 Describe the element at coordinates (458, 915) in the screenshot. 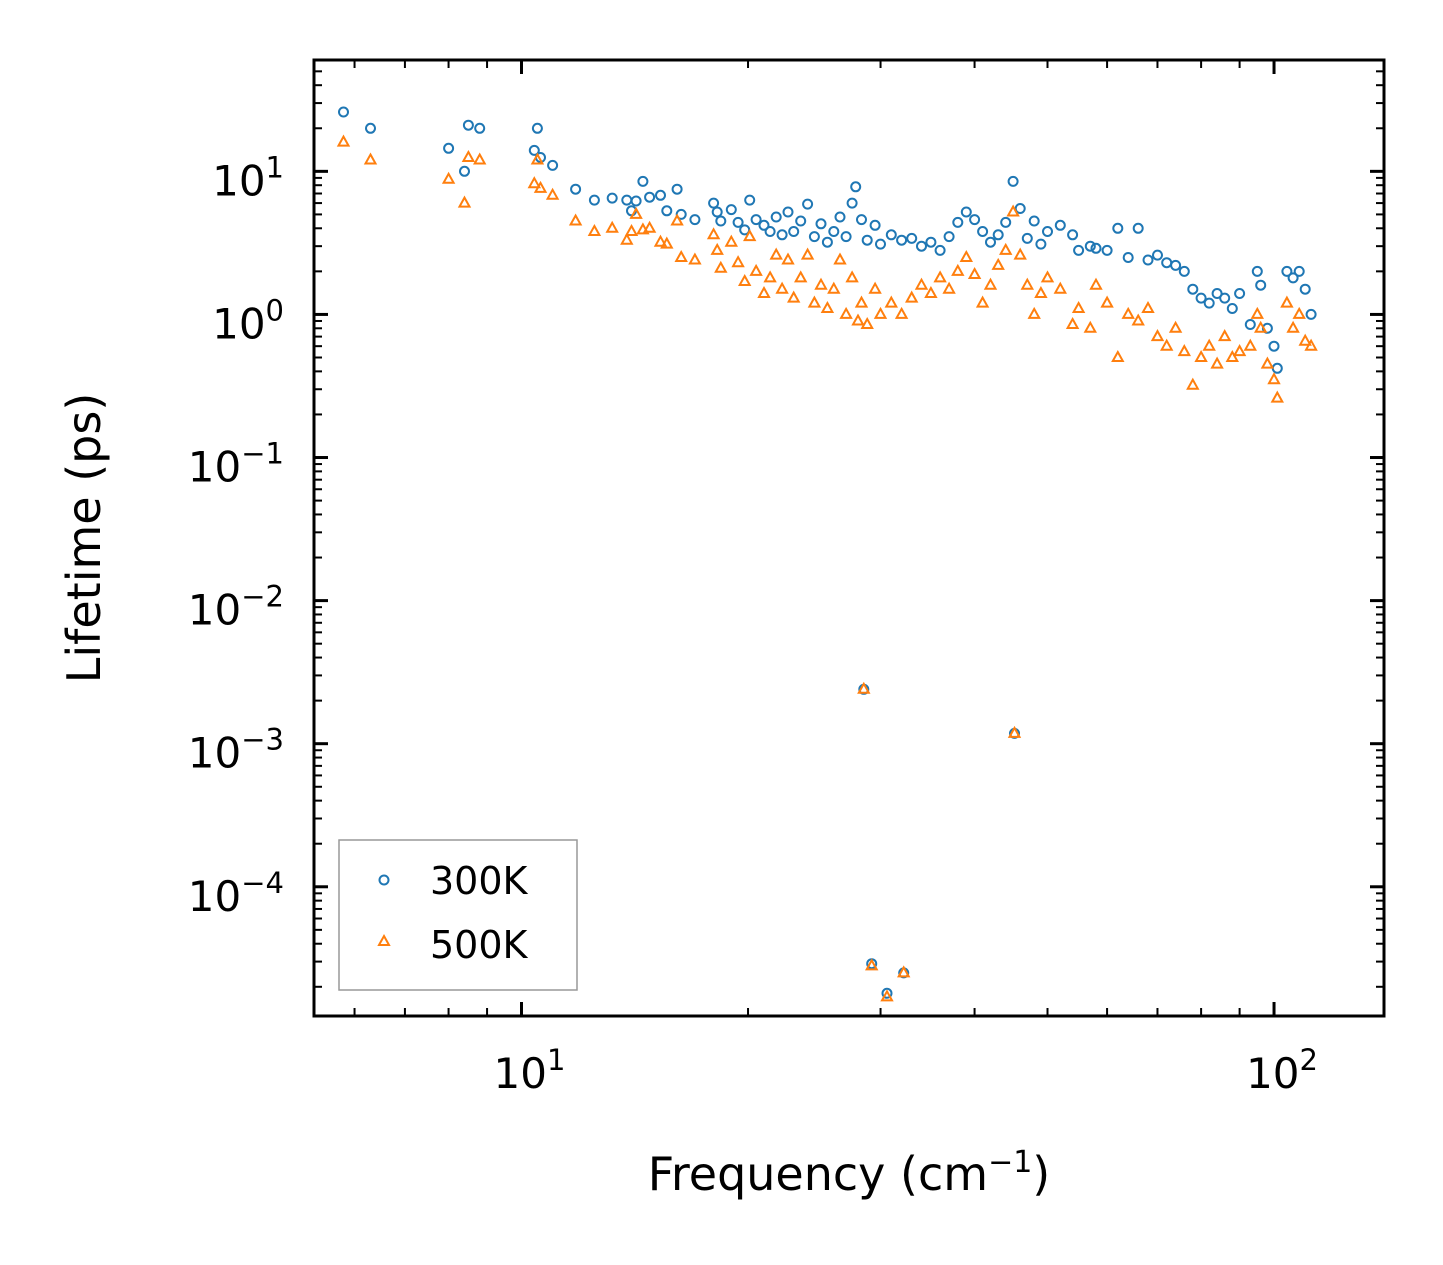

I see `legend: 300K 500K` at that location.